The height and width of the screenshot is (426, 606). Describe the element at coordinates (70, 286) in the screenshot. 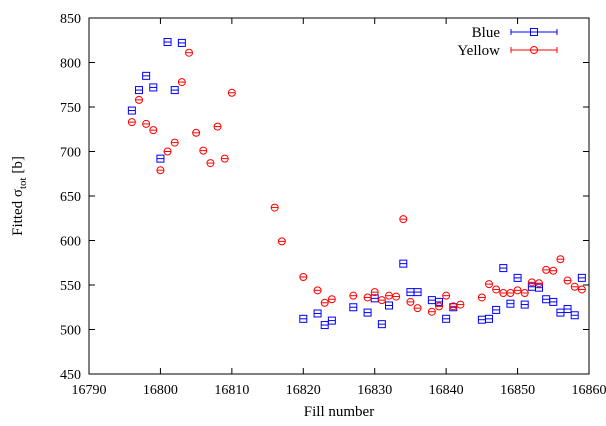

I see `y-tick-label: 550` at that location.